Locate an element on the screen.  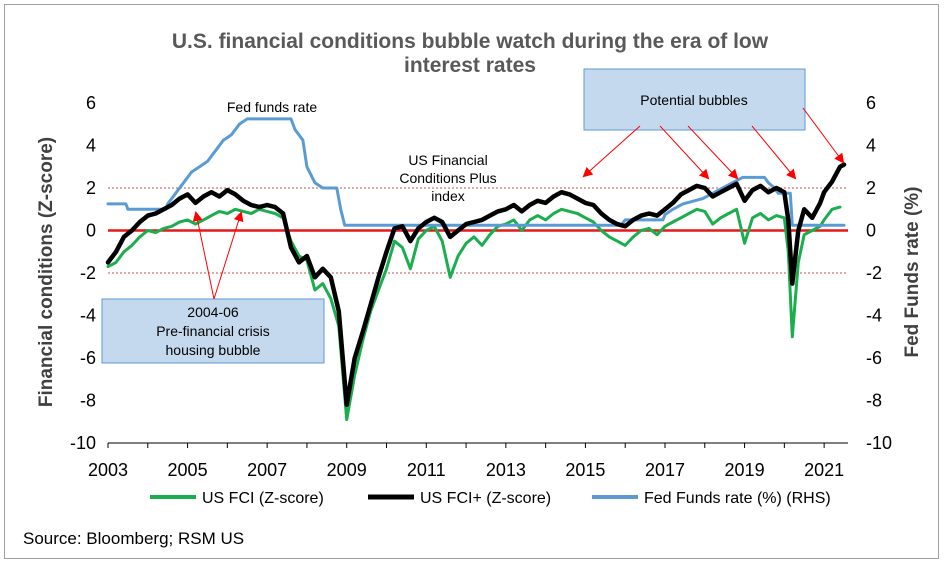
fci-plus-label-line-3: index is located at coordinates (447, 196).